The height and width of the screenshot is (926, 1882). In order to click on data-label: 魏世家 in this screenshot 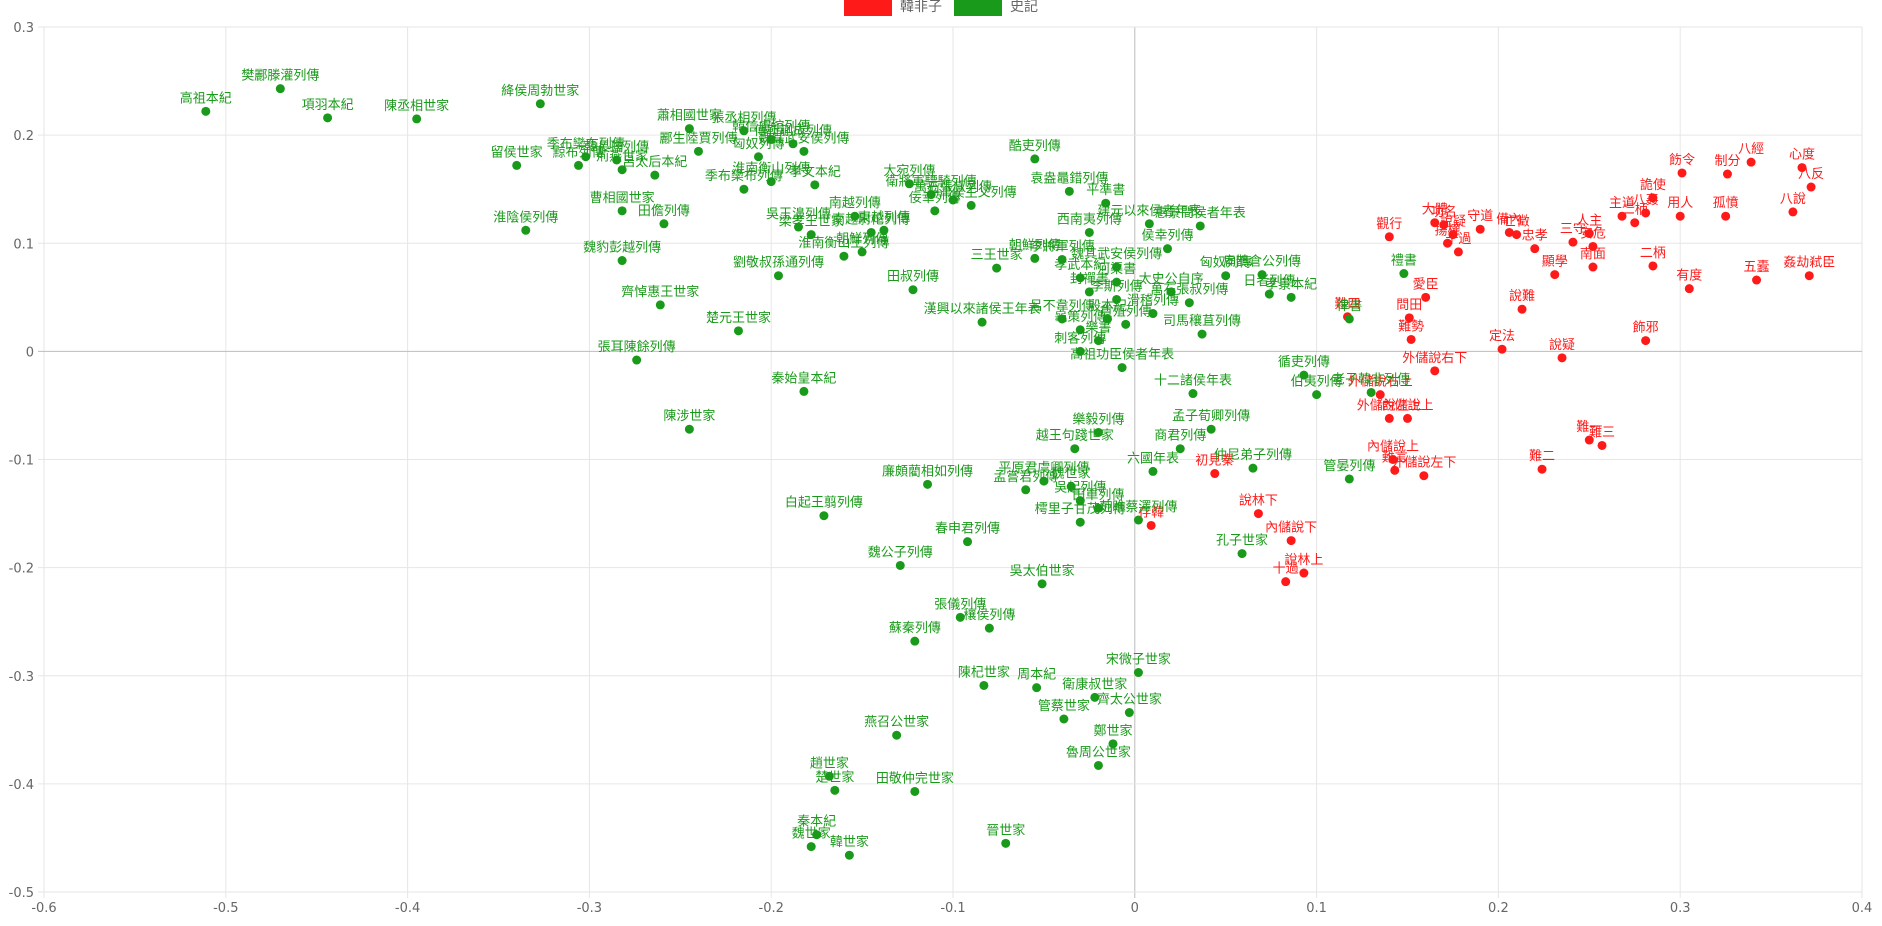, I will do `click(811, 834)`.